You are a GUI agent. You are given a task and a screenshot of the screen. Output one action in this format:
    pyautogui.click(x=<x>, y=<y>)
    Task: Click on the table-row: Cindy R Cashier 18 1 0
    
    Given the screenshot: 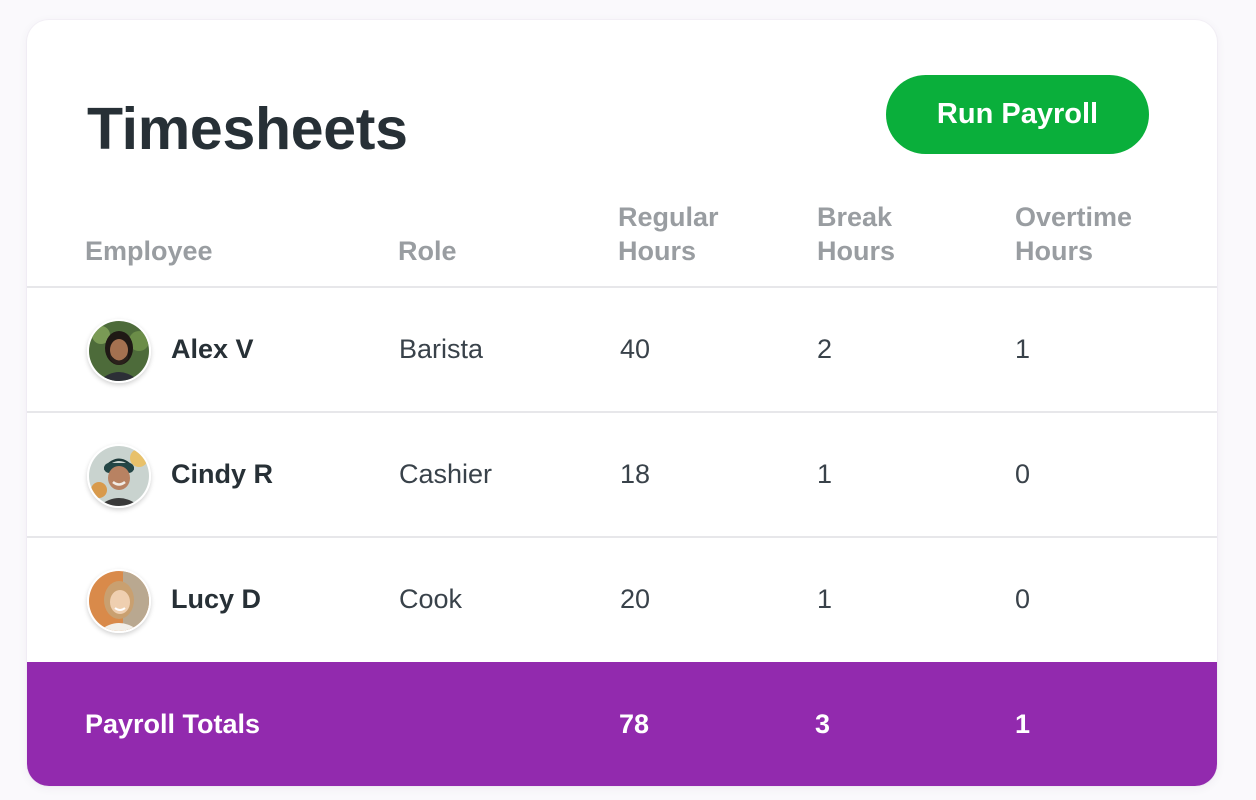 What is the action you would take?
    pyautogui.click(x=622, y=474)
    